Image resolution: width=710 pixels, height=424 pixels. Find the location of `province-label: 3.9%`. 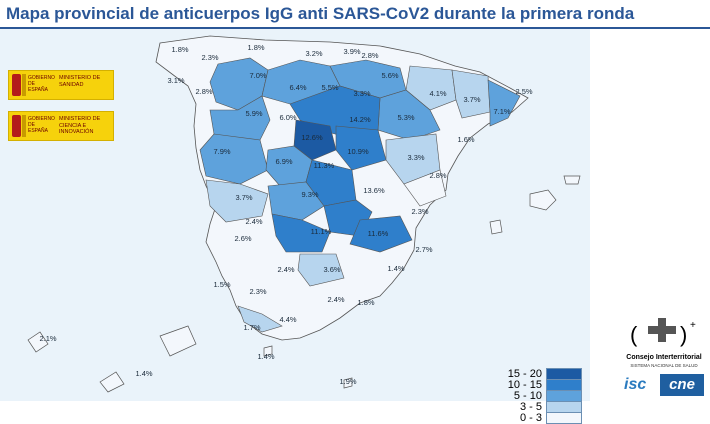

province-label: 3.9% is located at coordinates (351, 51).